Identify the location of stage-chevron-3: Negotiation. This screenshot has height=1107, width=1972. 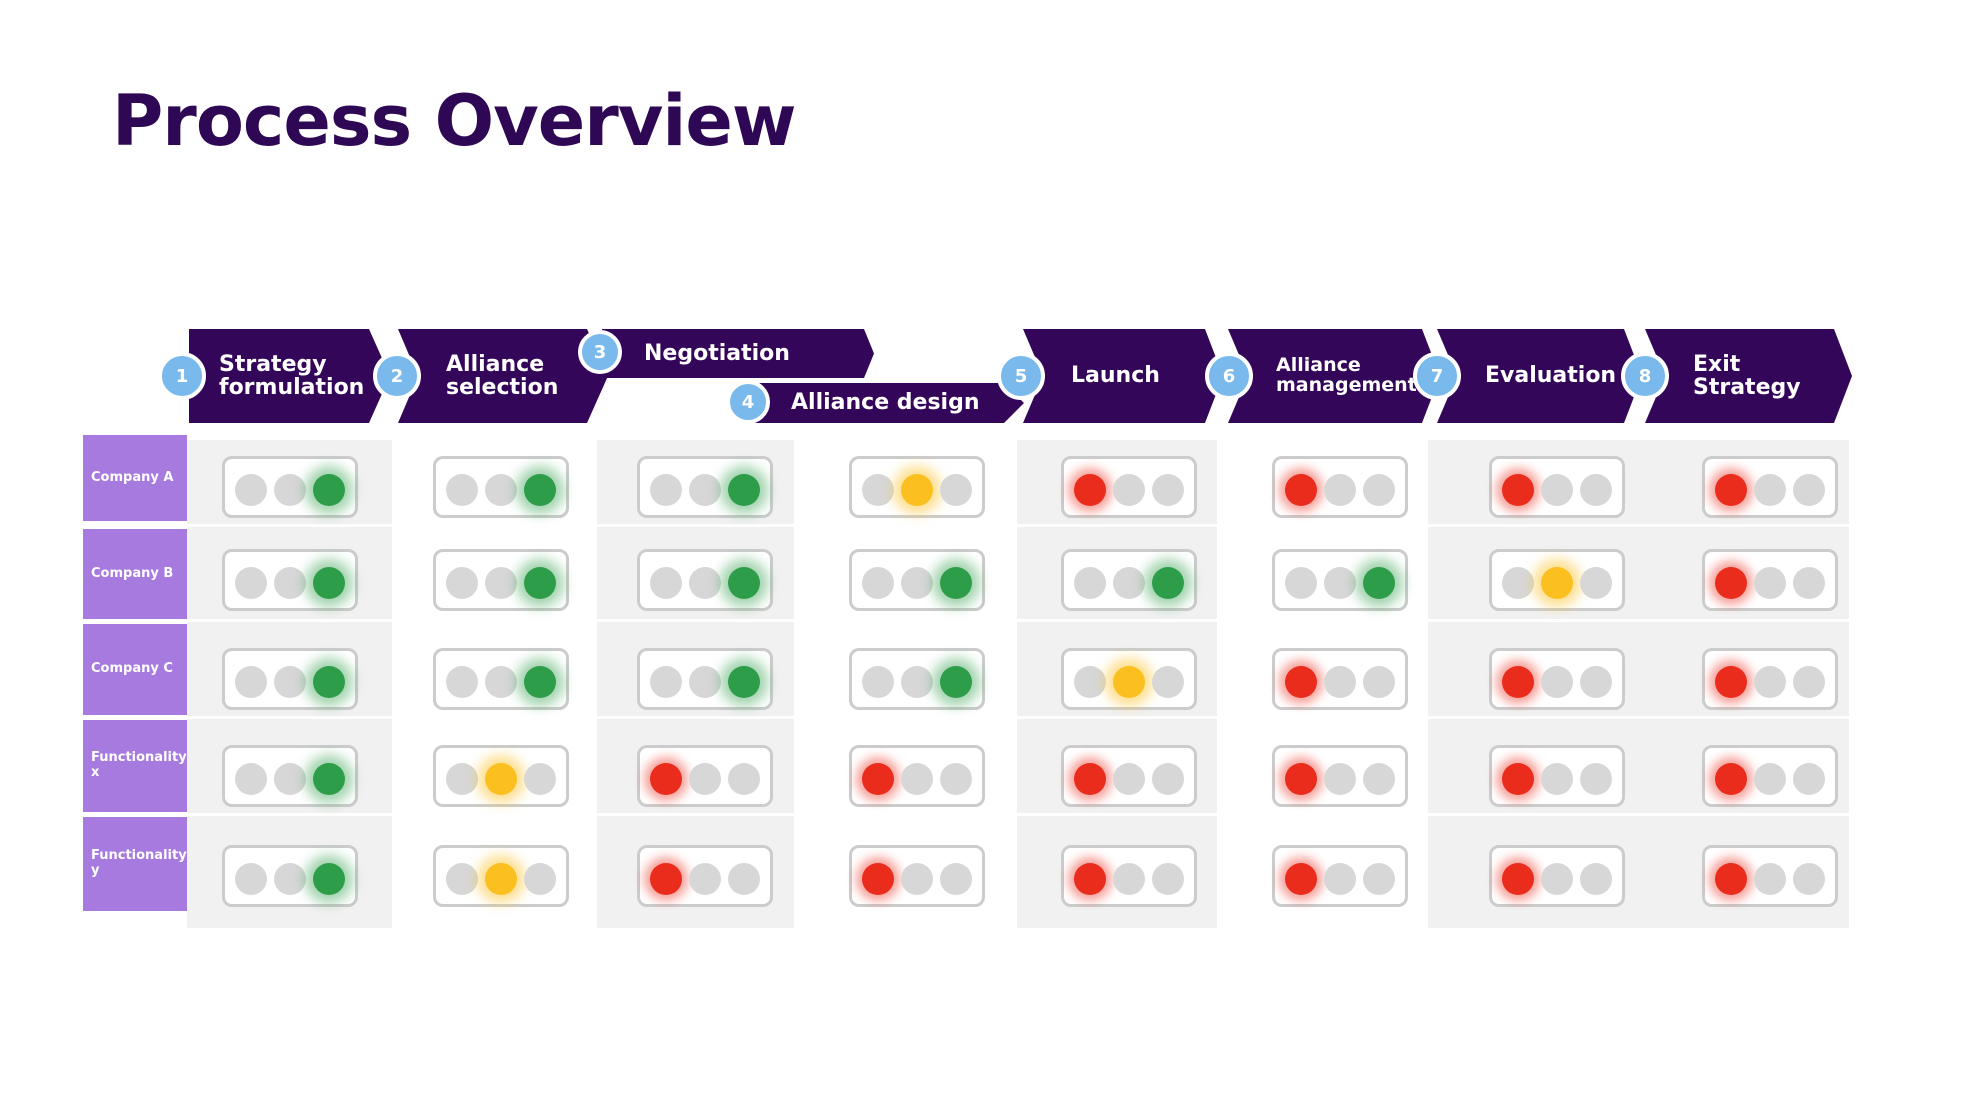
(738, 353).